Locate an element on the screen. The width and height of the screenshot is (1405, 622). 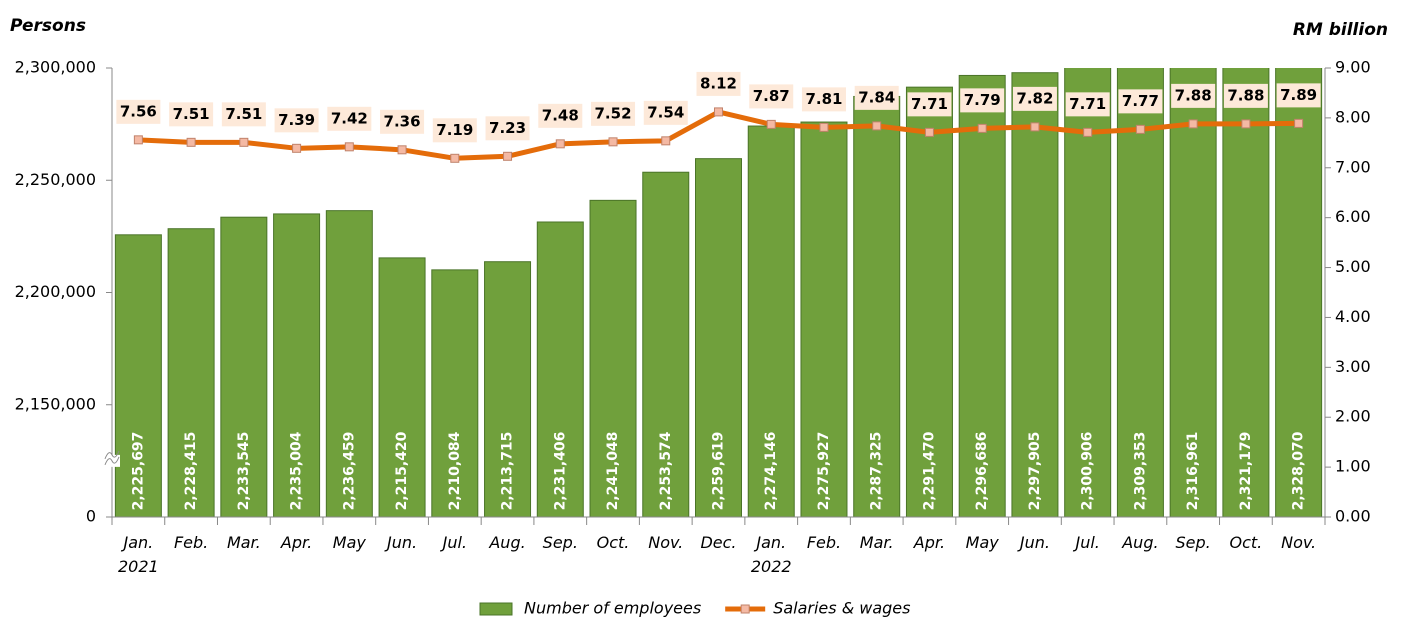
bar-value-label: 2,253,574 is located at coordinates (666, 470).